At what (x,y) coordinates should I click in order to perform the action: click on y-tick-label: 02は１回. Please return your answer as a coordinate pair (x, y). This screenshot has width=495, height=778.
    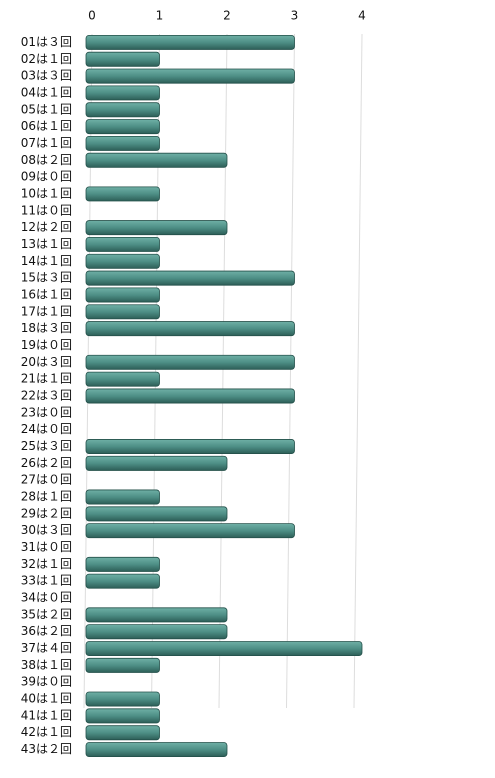
    Looking at the image, I should click on (46, 59).